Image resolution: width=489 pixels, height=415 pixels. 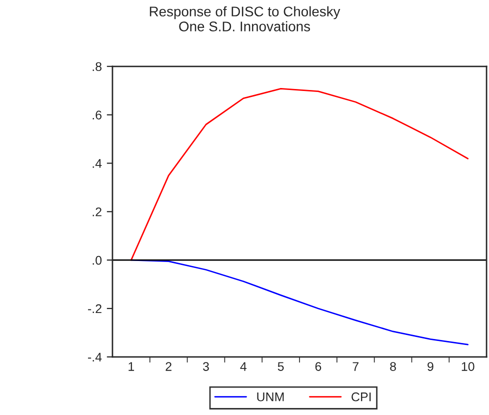 What do you see at coordinates (318, 366) in the screenshot?
I see `x-tick-label: 6` at bounding box center [318, 366].